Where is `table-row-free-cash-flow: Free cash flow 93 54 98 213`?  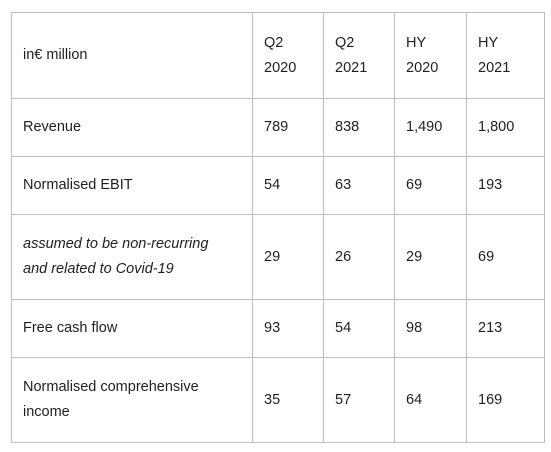
table-row-free-cash-flow: Free cash flow 93 54 98 213 is located at coordinates (278, 328).